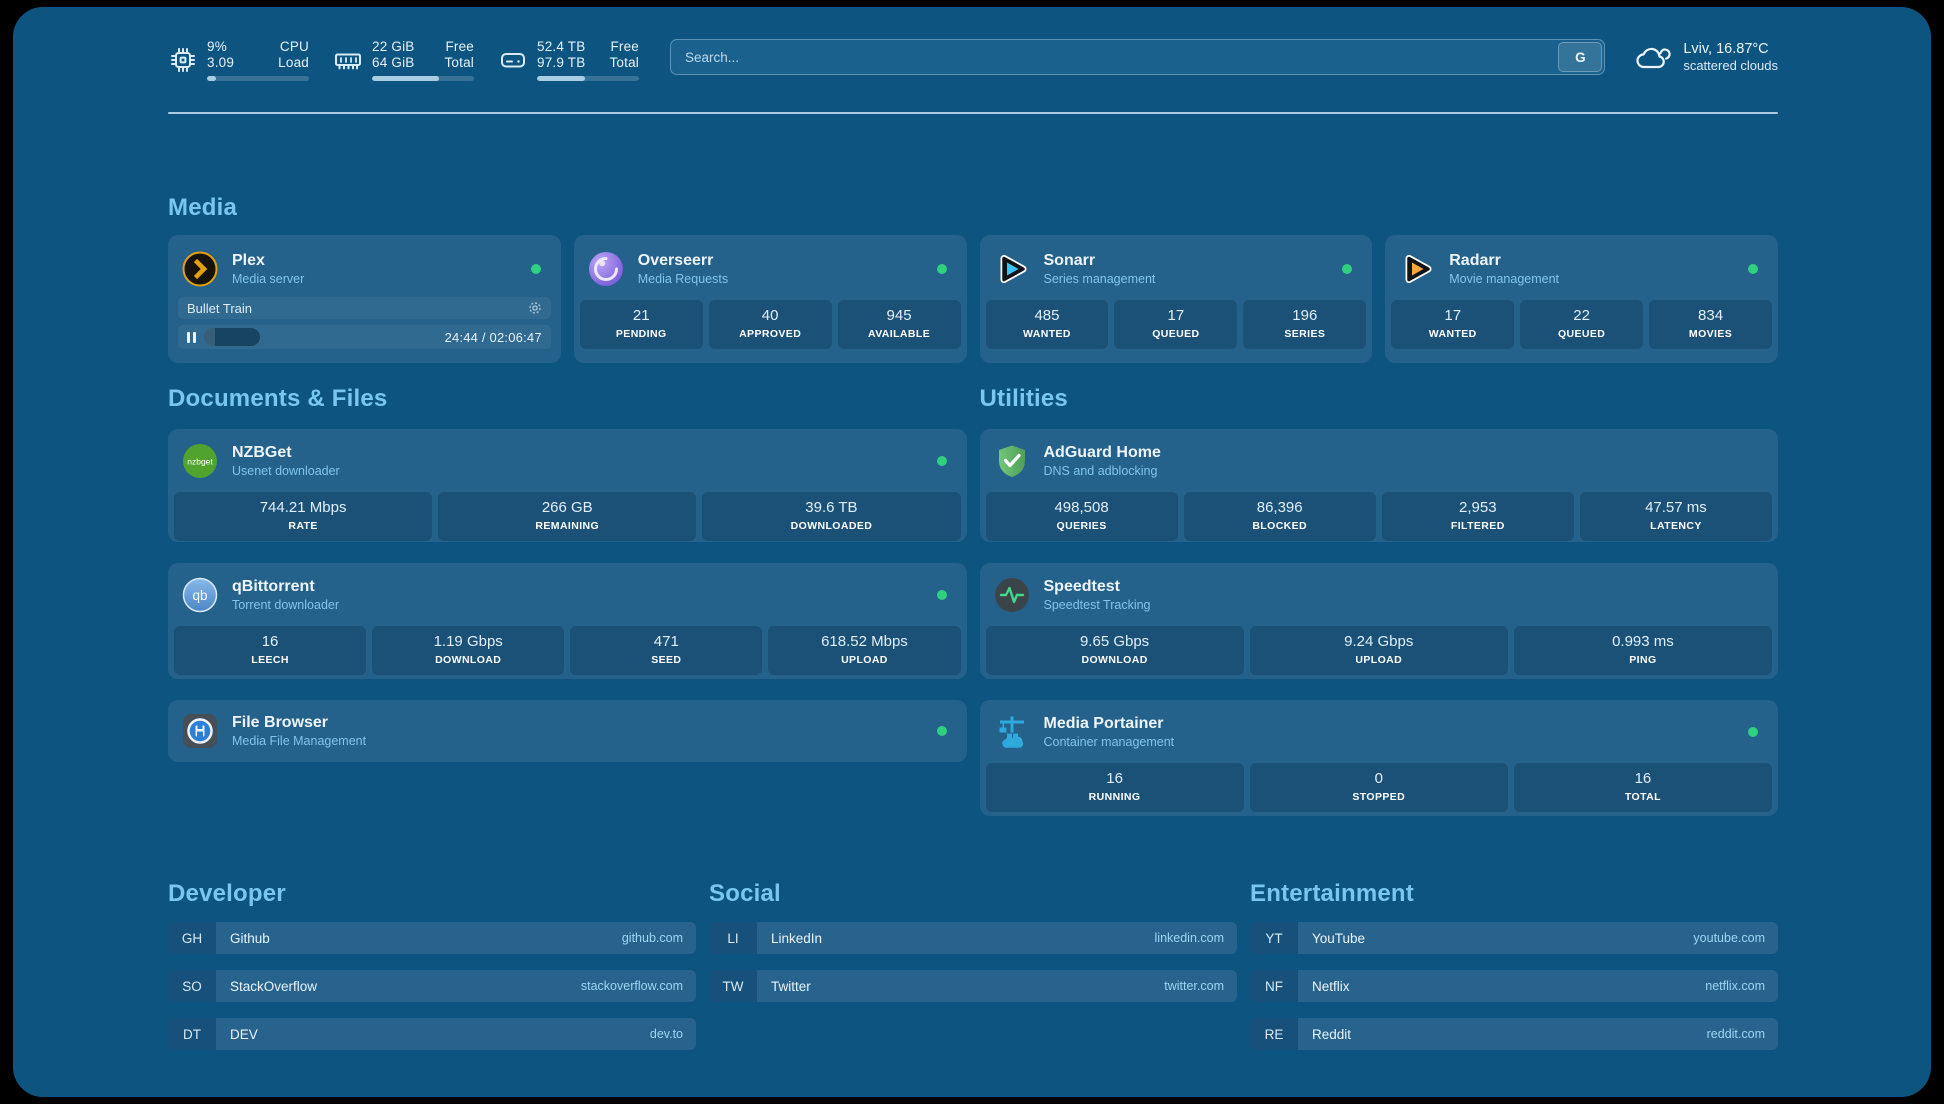 The width and height of the screenshot is (1944, 1104). Describe the element at coordinates (258, 78) in the screenshot. I see `cpu-progress-bar` at that location.